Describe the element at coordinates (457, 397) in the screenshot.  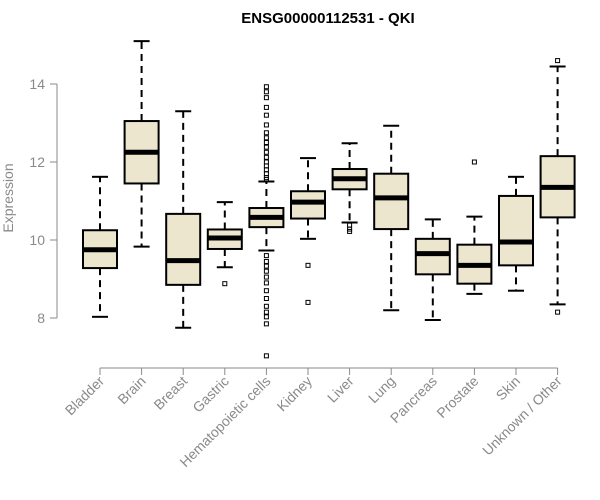
I see `x-tick-label: Prostate` at that location.